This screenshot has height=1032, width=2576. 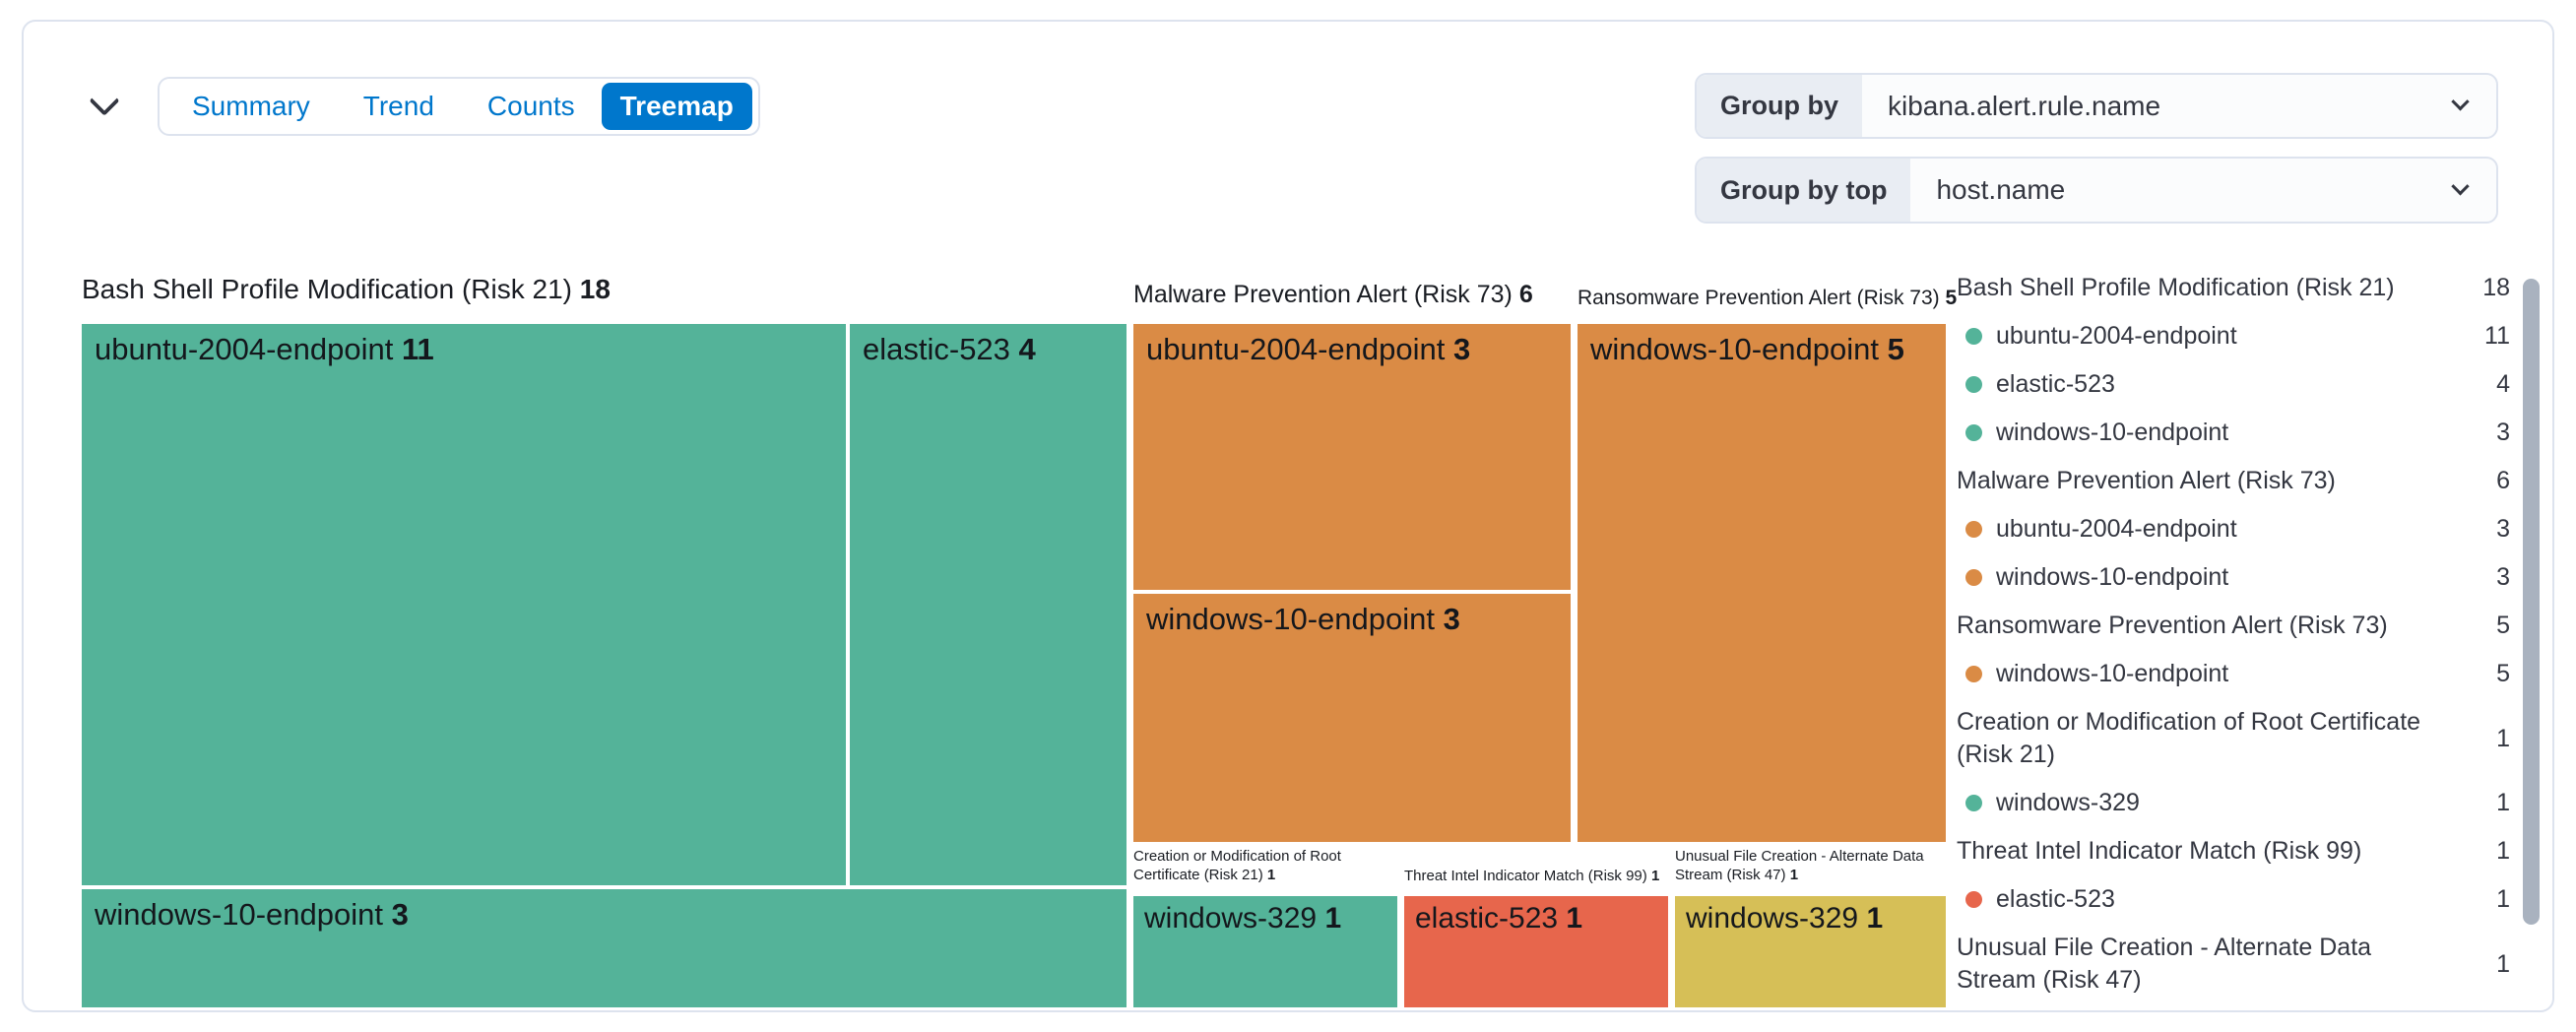 I want to click on treemap-group-header: Threat Intel Indicator Match (Risk 99) 1, so click(x=1532, y=876).